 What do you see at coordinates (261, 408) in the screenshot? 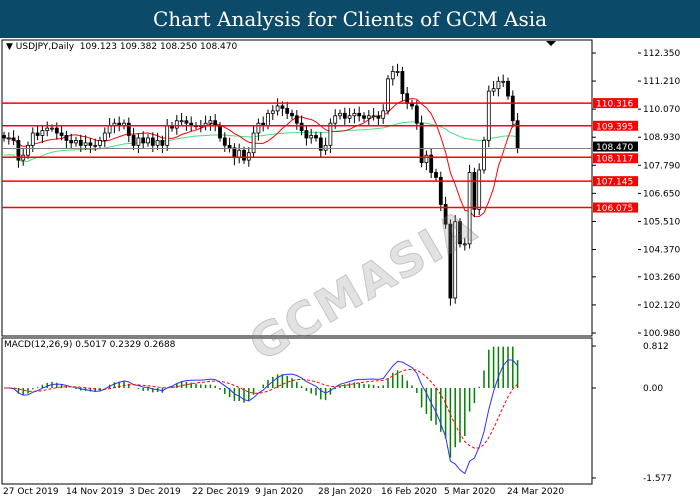
I see `macd-signal-line` at bounding box center [261, 408].